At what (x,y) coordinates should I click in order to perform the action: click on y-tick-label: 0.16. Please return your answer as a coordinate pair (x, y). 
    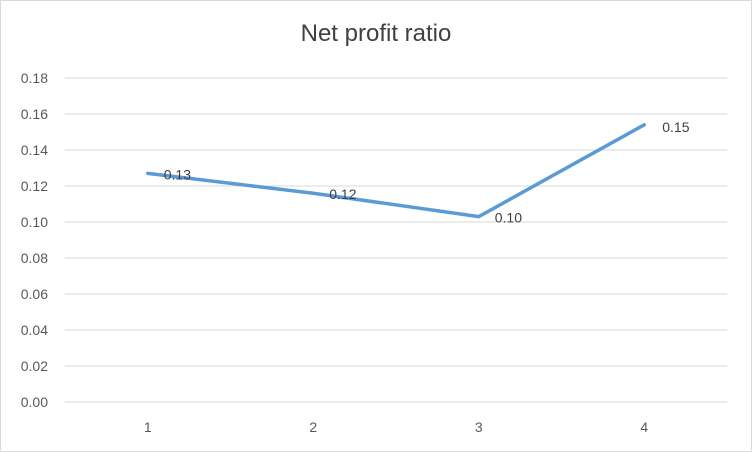
    Looking at the image, I should click on (34, 114).